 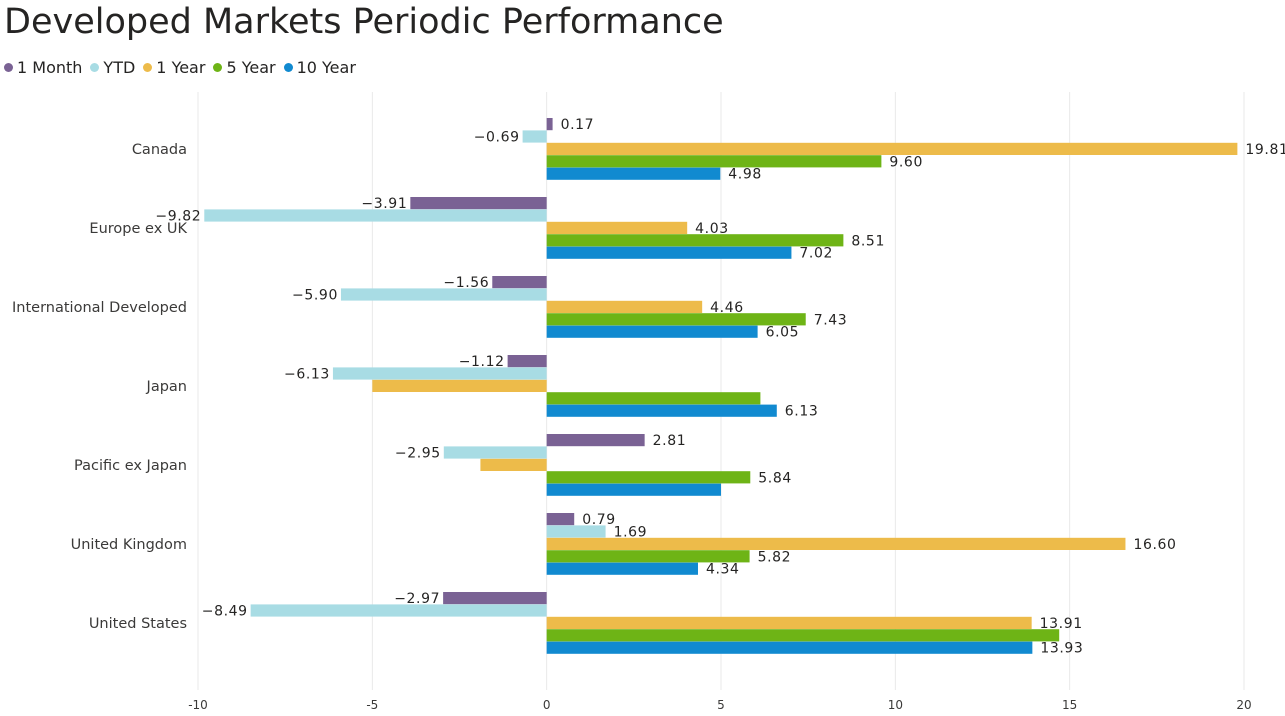 I want to click on x-tick-label: 15, so click(x=1069, y=705).